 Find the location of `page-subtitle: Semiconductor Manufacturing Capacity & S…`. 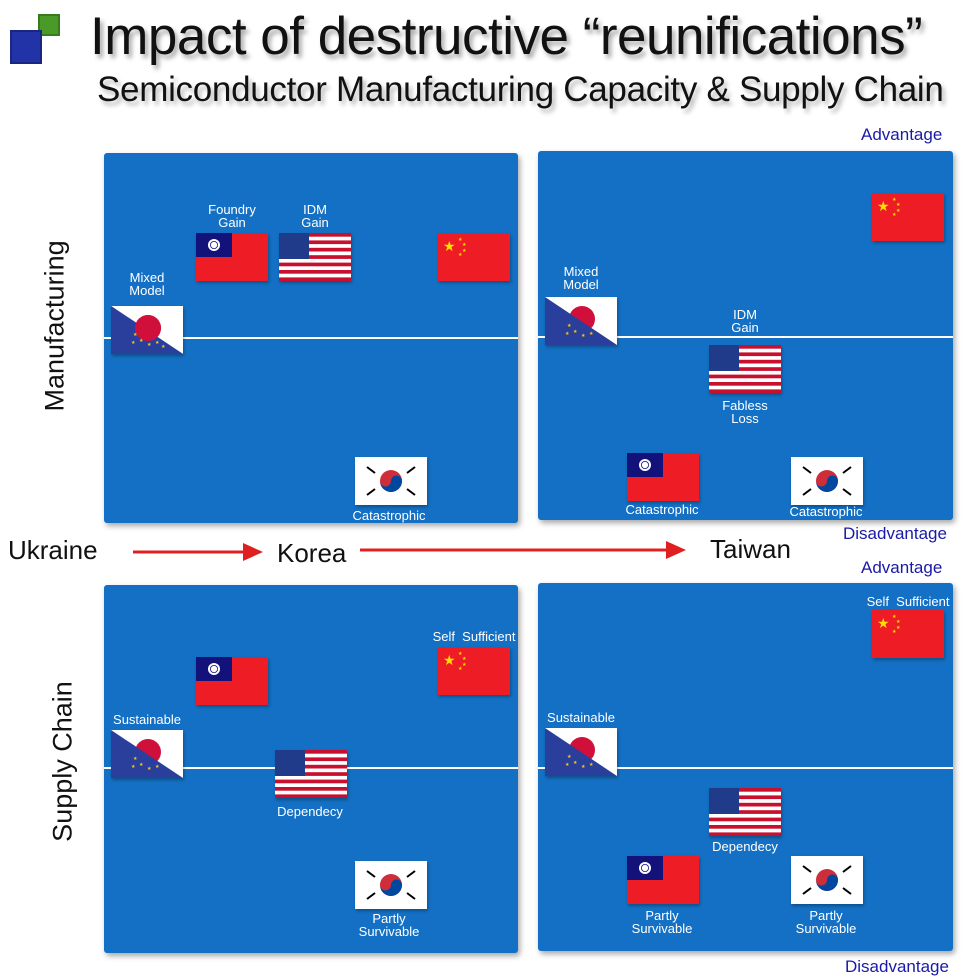

page-subtitle: Semiconductor Manufacturing Capacity & S… is located at coordinates (520, 89).